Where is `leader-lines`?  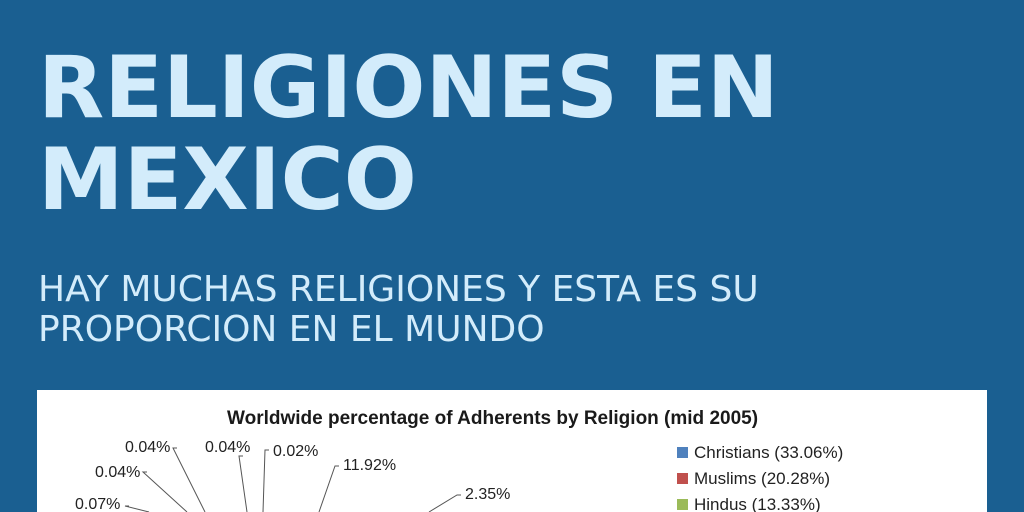 leader-lines is located at coordinates (292, 479).